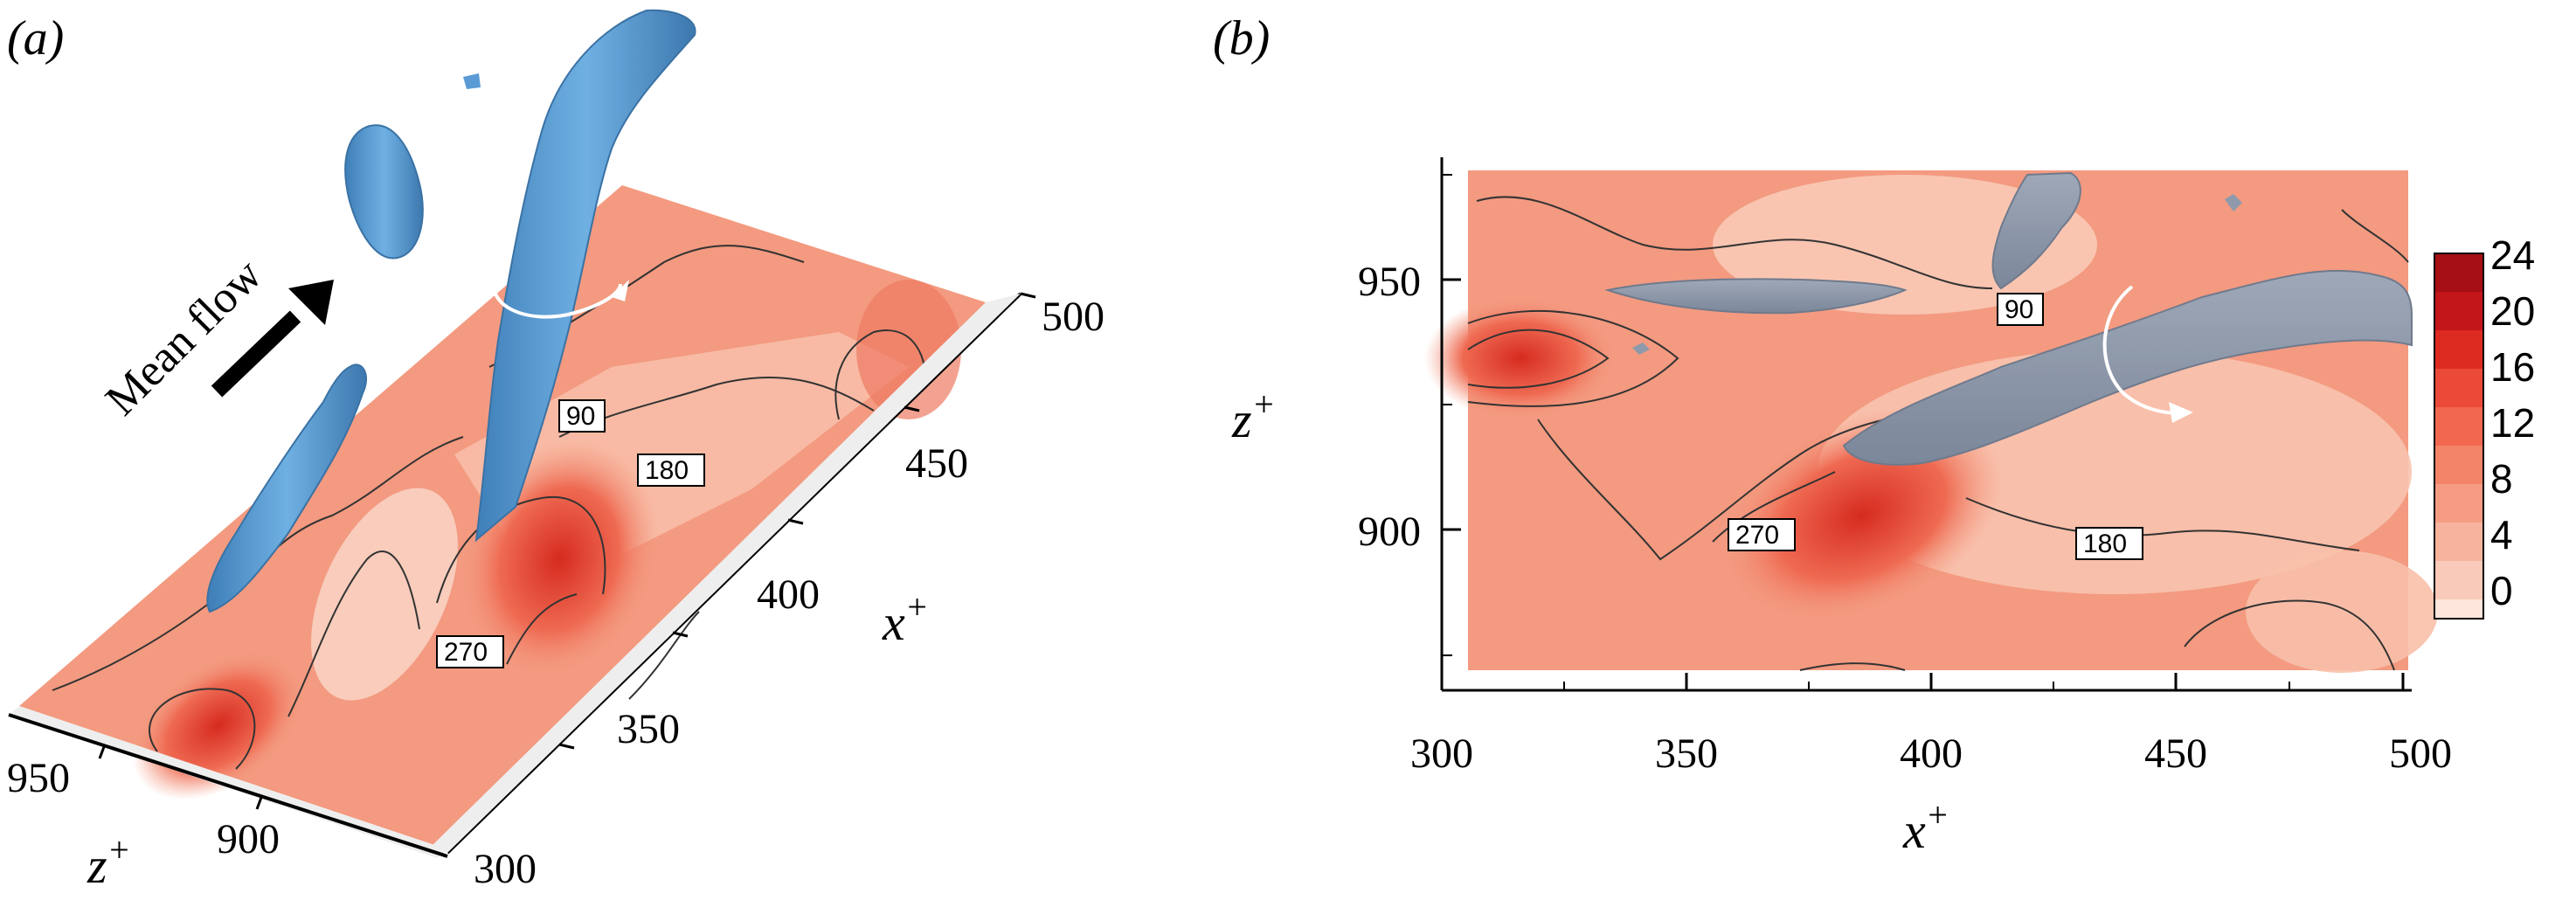 This screenshot has width=2576, height=907. I want to click on panel-b-hot-spot, so click(1520, 358).